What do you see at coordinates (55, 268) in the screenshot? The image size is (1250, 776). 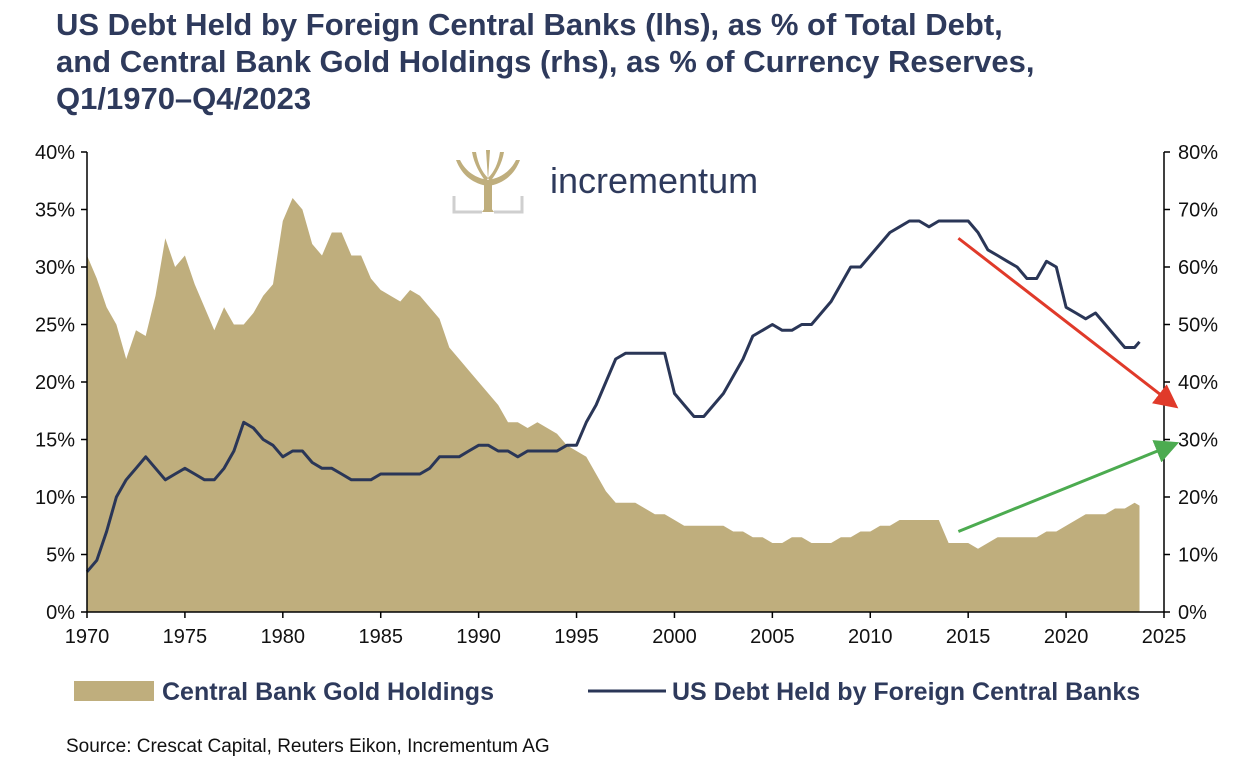 I see `left-tick-label: 30%` at bounding box center [55, 268].